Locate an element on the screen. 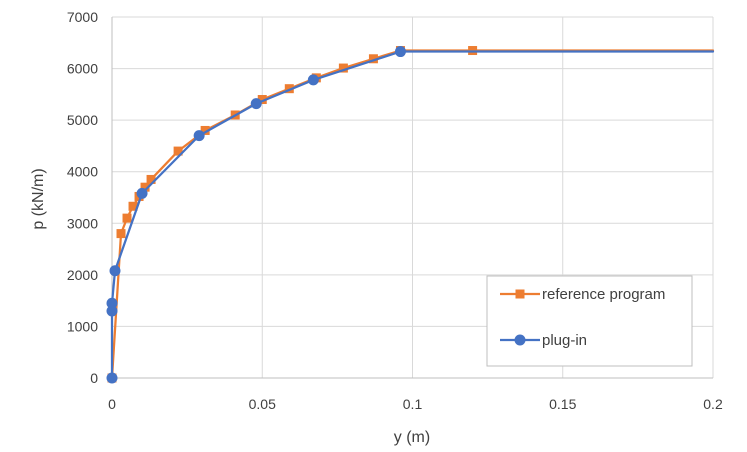 The height and width of the screenshot is (452, 747). x-tick-label: 0 is located at coordinates (112, 404).